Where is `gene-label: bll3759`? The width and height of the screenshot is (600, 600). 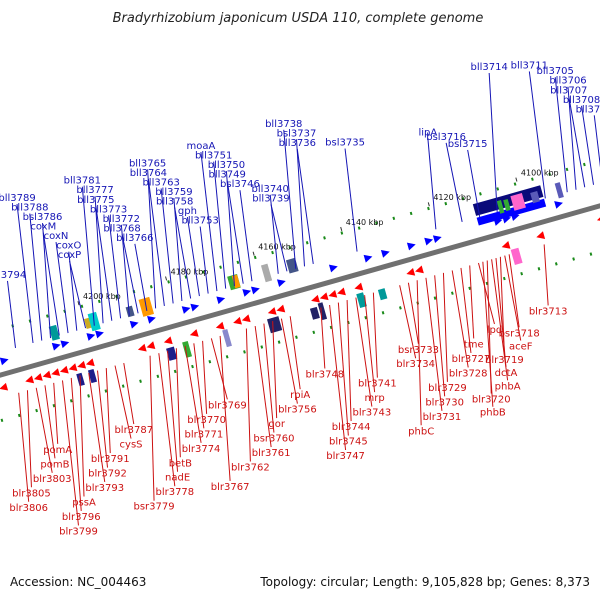 gene-label: bll3759 is located at coordinates (173, 192).